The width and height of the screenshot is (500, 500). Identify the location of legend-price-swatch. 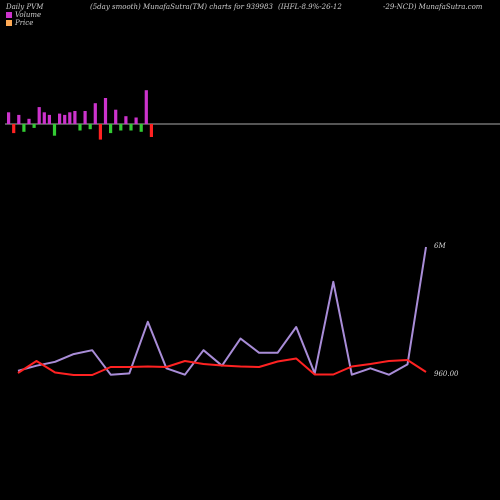
(9, 23).